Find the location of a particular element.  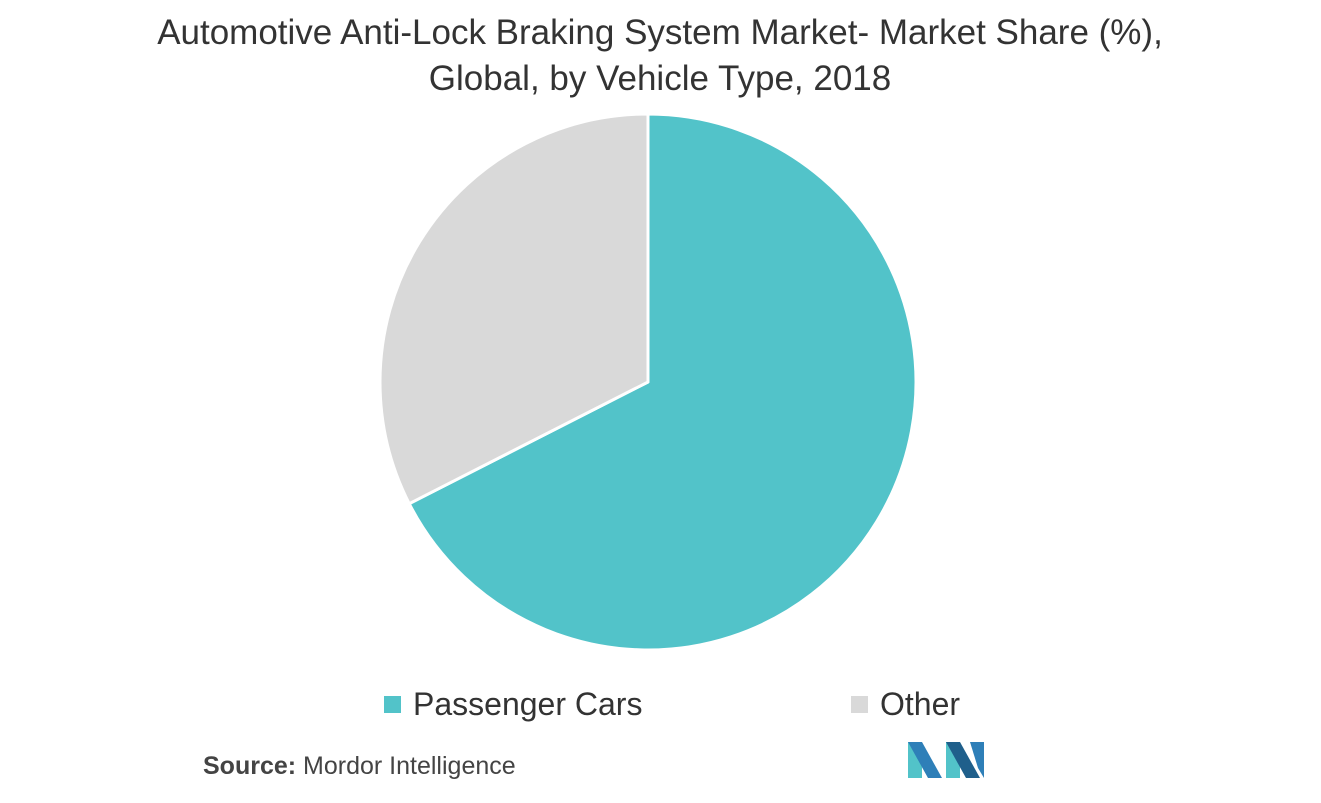

legend-label-passenger-cars: Passenger Cars is located at coordinates (528, 704).